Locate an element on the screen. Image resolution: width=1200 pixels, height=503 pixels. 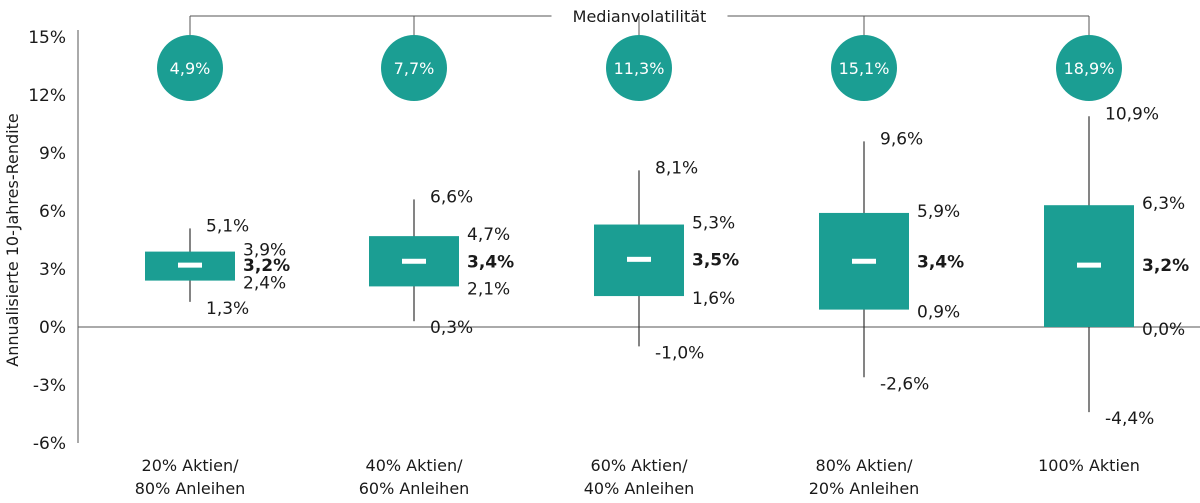
box-low-label: 1,6% is located at coordinates (713, 299).